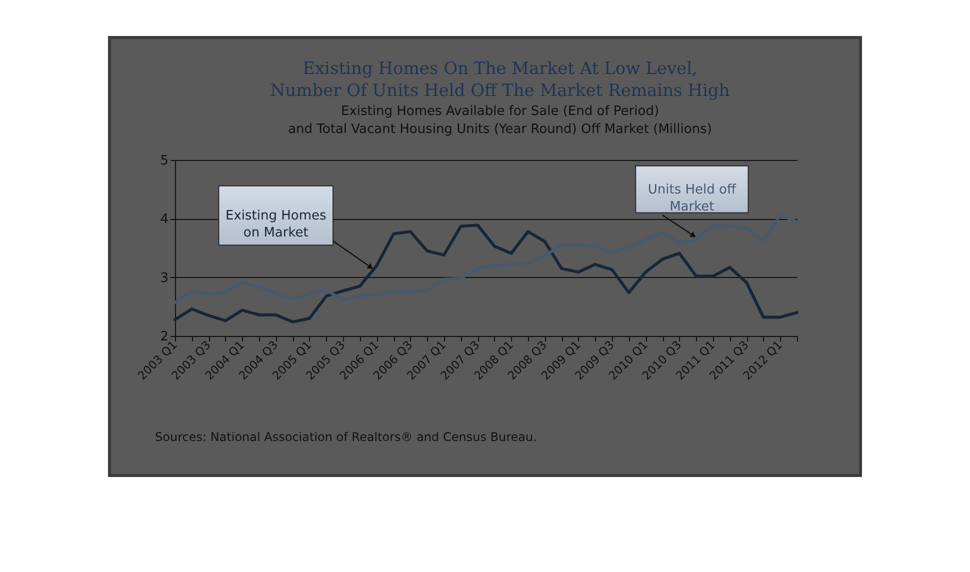 This screenshot has height=572, width=970. Describe the element at coordinates (164, 337) in the screenshot. I see `y-tick-label: 2` at that location.